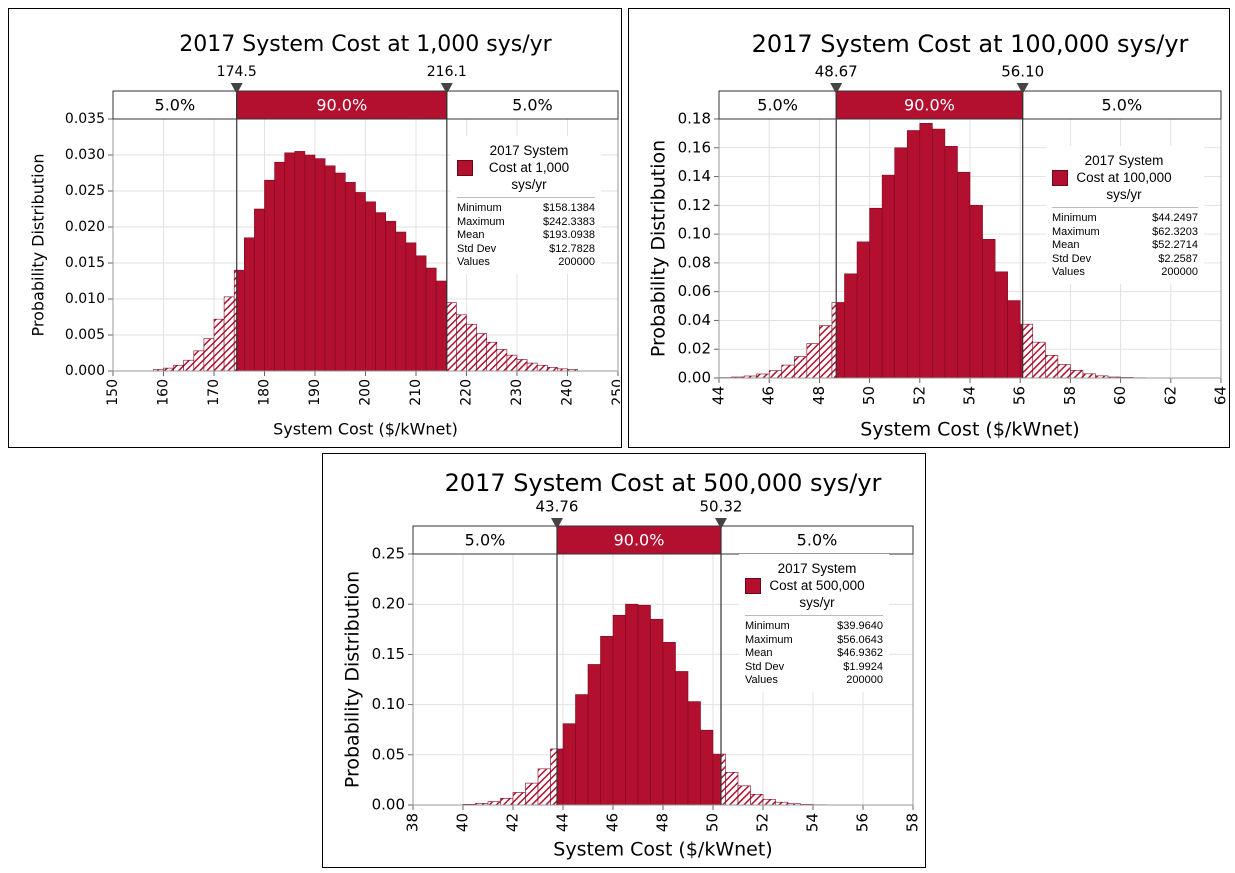 The height and width of the screenshot is (873, 1235). Describe the element at coordinates (615, 392) in the screenshot. I see `x-tick-label: 250` at that location.